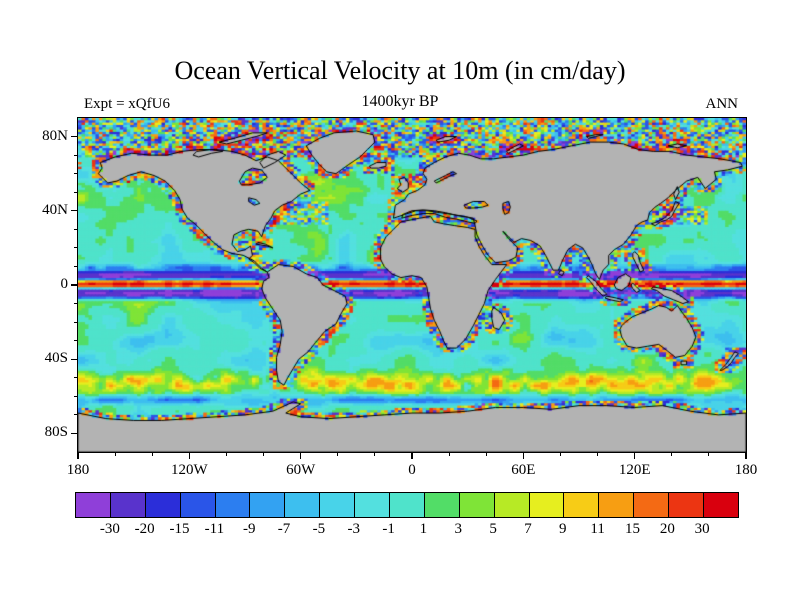 The width and height of the screenshot is (800, 600). What do you see at coordinates (144, 529) in the screenshot?
I see `colorbar-label: -20` at bounding box center [144, 529].